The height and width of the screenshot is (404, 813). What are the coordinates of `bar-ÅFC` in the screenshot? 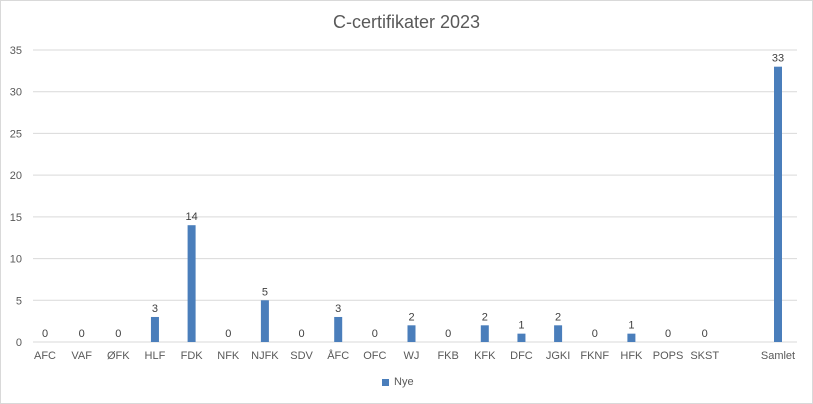 It's located at (338, 329).